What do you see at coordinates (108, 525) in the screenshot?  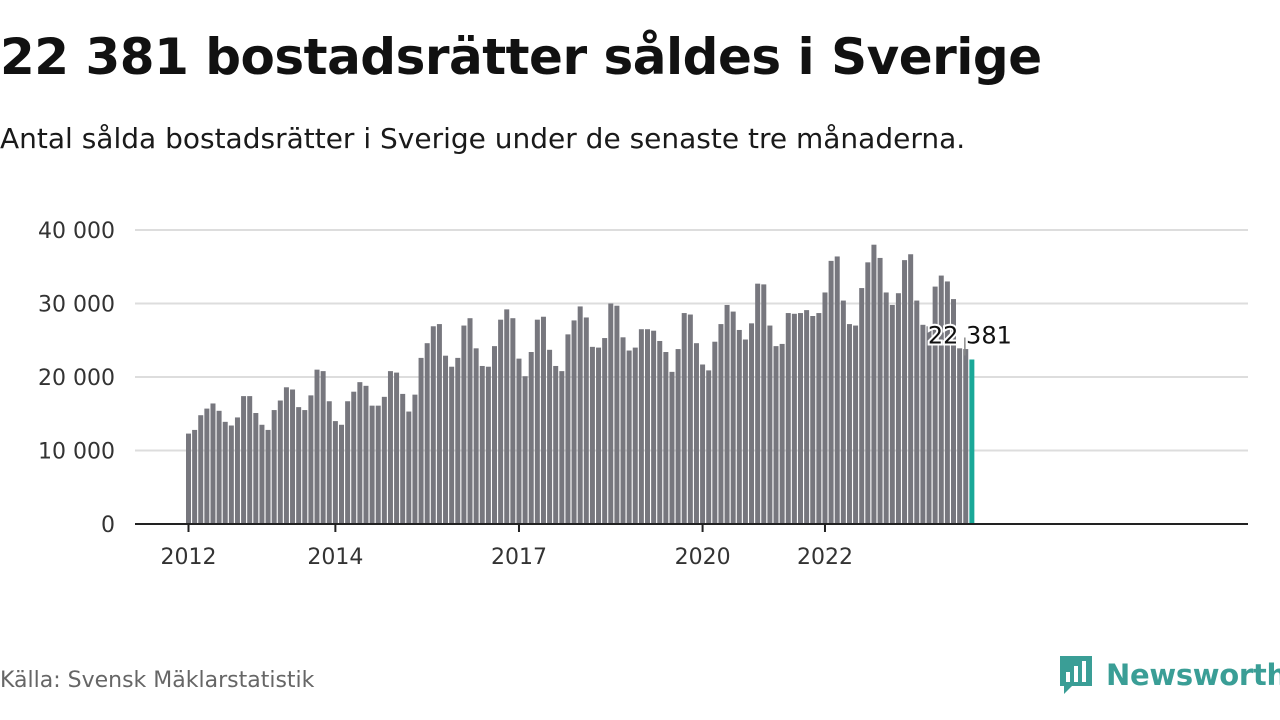 I see `y-tick-label: 0` at bounding box center [108, 525].